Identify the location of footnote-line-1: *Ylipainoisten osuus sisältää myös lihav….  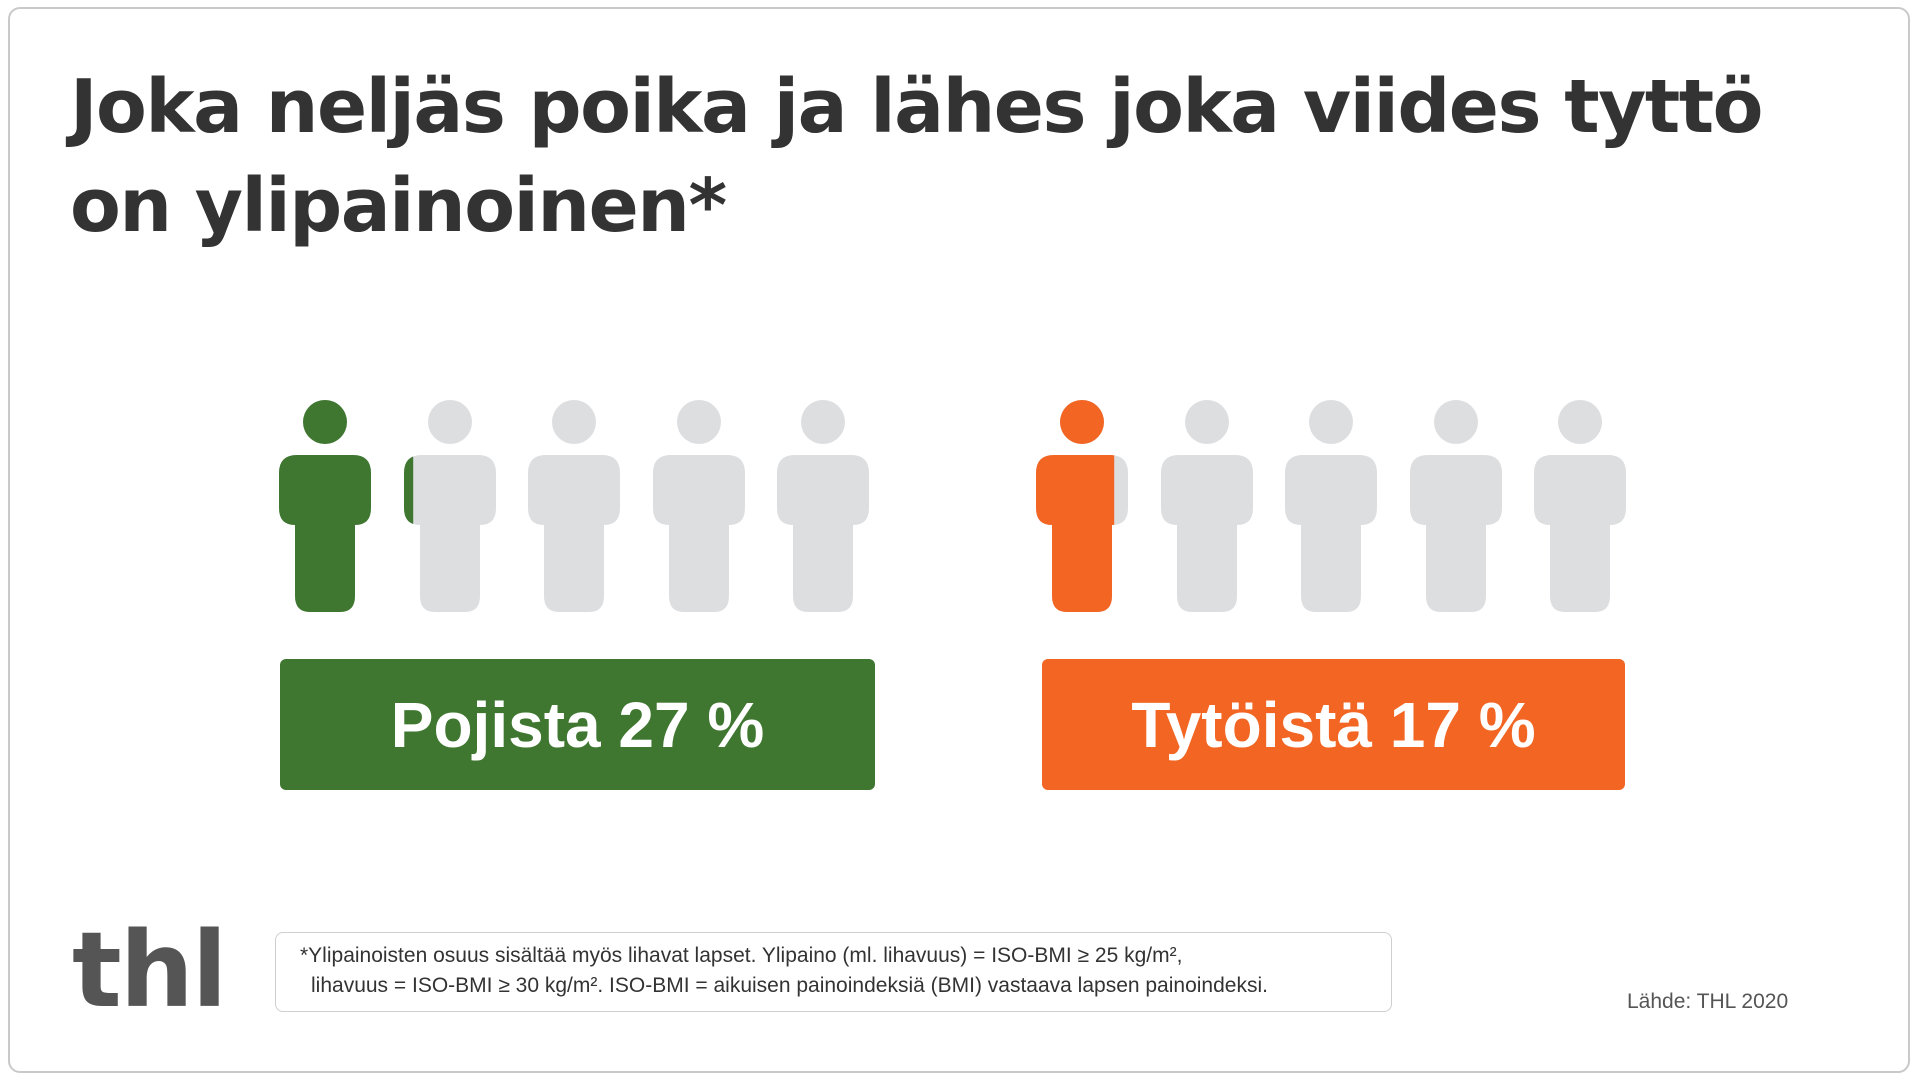
(741, 955).